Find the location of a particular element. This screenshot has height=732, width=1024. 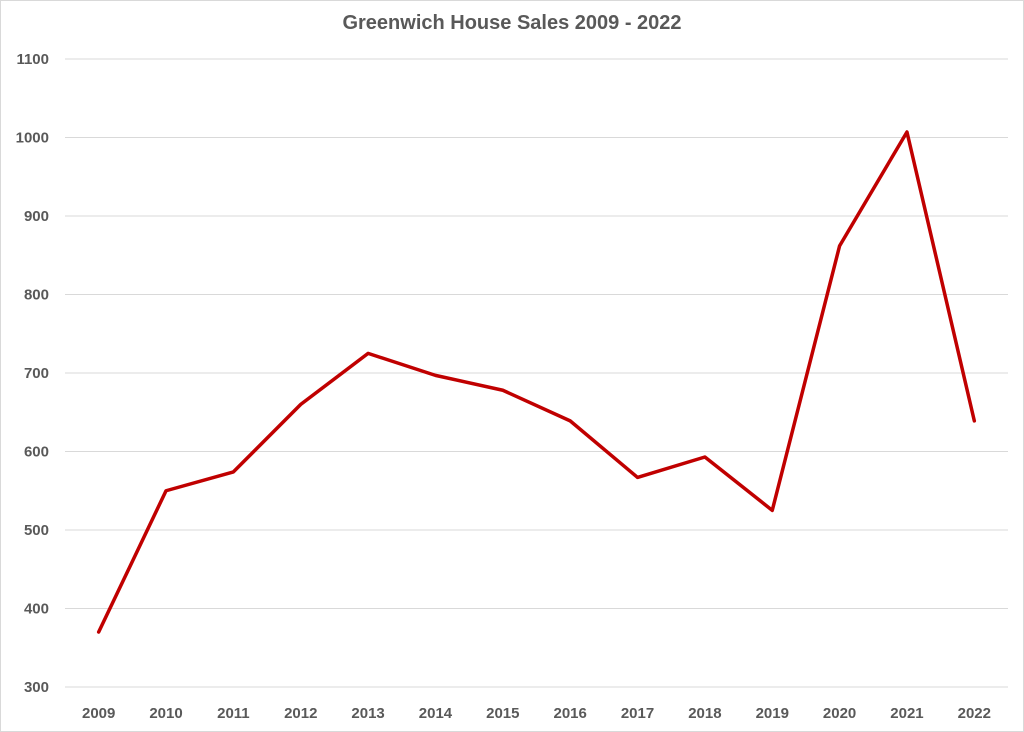

x-tick-label: 2012 is located at coordinates (300, 713).